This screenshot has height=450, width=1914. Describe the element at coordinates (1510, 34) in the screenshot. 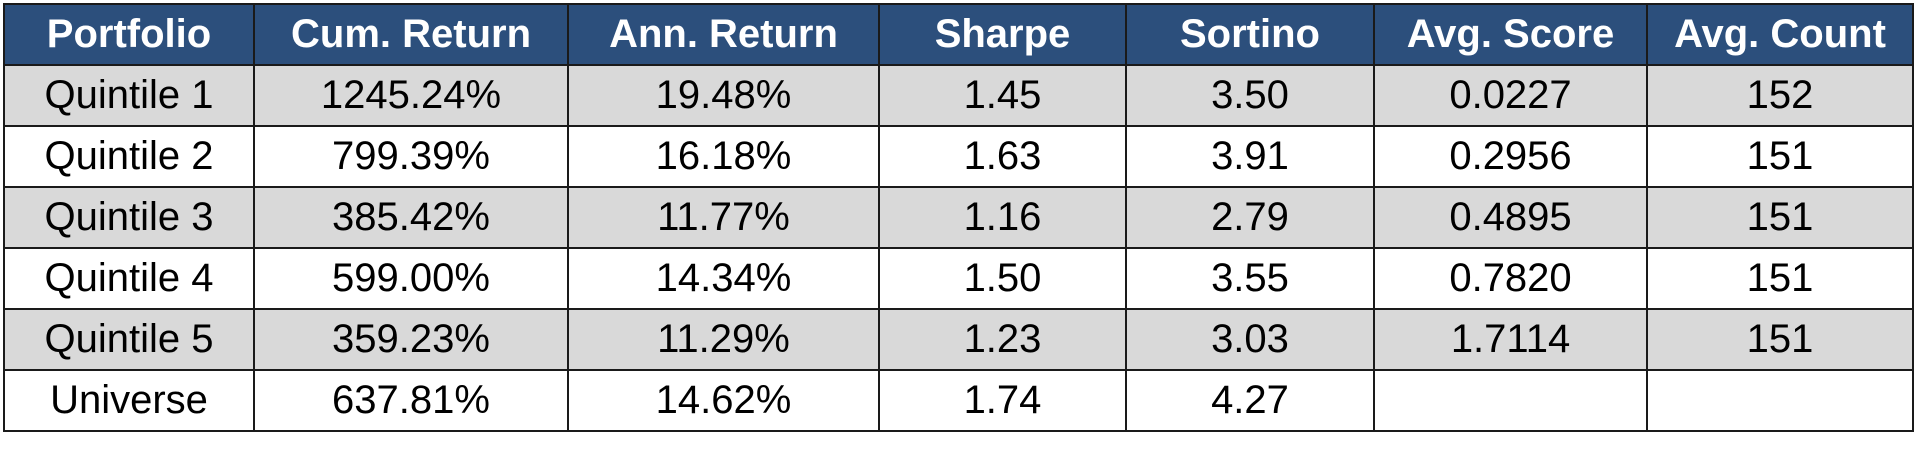

I see `header-avg-score: Avg. Score` at that location.